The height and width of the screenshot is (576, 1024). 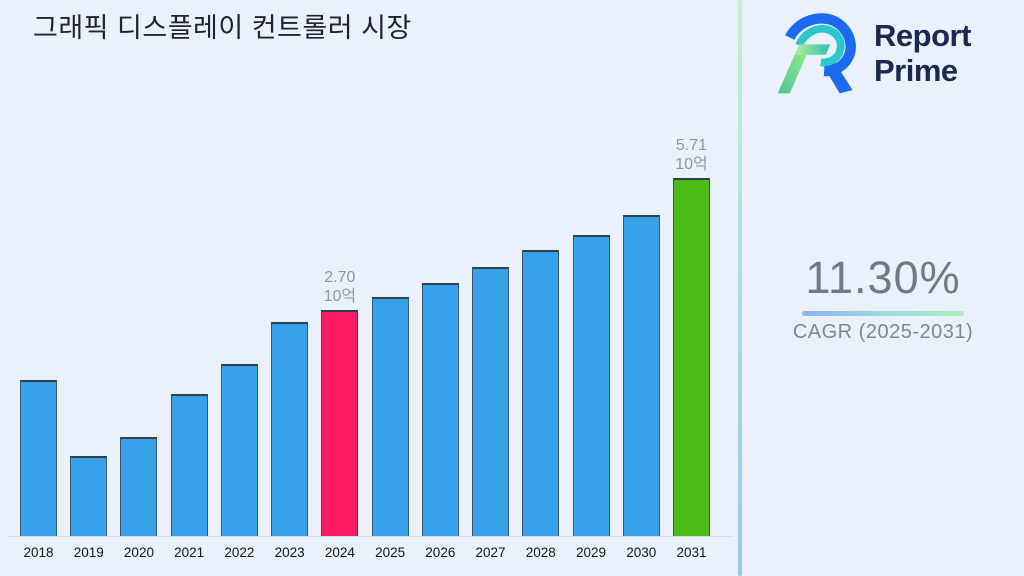 What do you see at coordinates (340, 277) in the screenshot?
I see `annotation-value: 2.70` at bounding box center [340, 277].